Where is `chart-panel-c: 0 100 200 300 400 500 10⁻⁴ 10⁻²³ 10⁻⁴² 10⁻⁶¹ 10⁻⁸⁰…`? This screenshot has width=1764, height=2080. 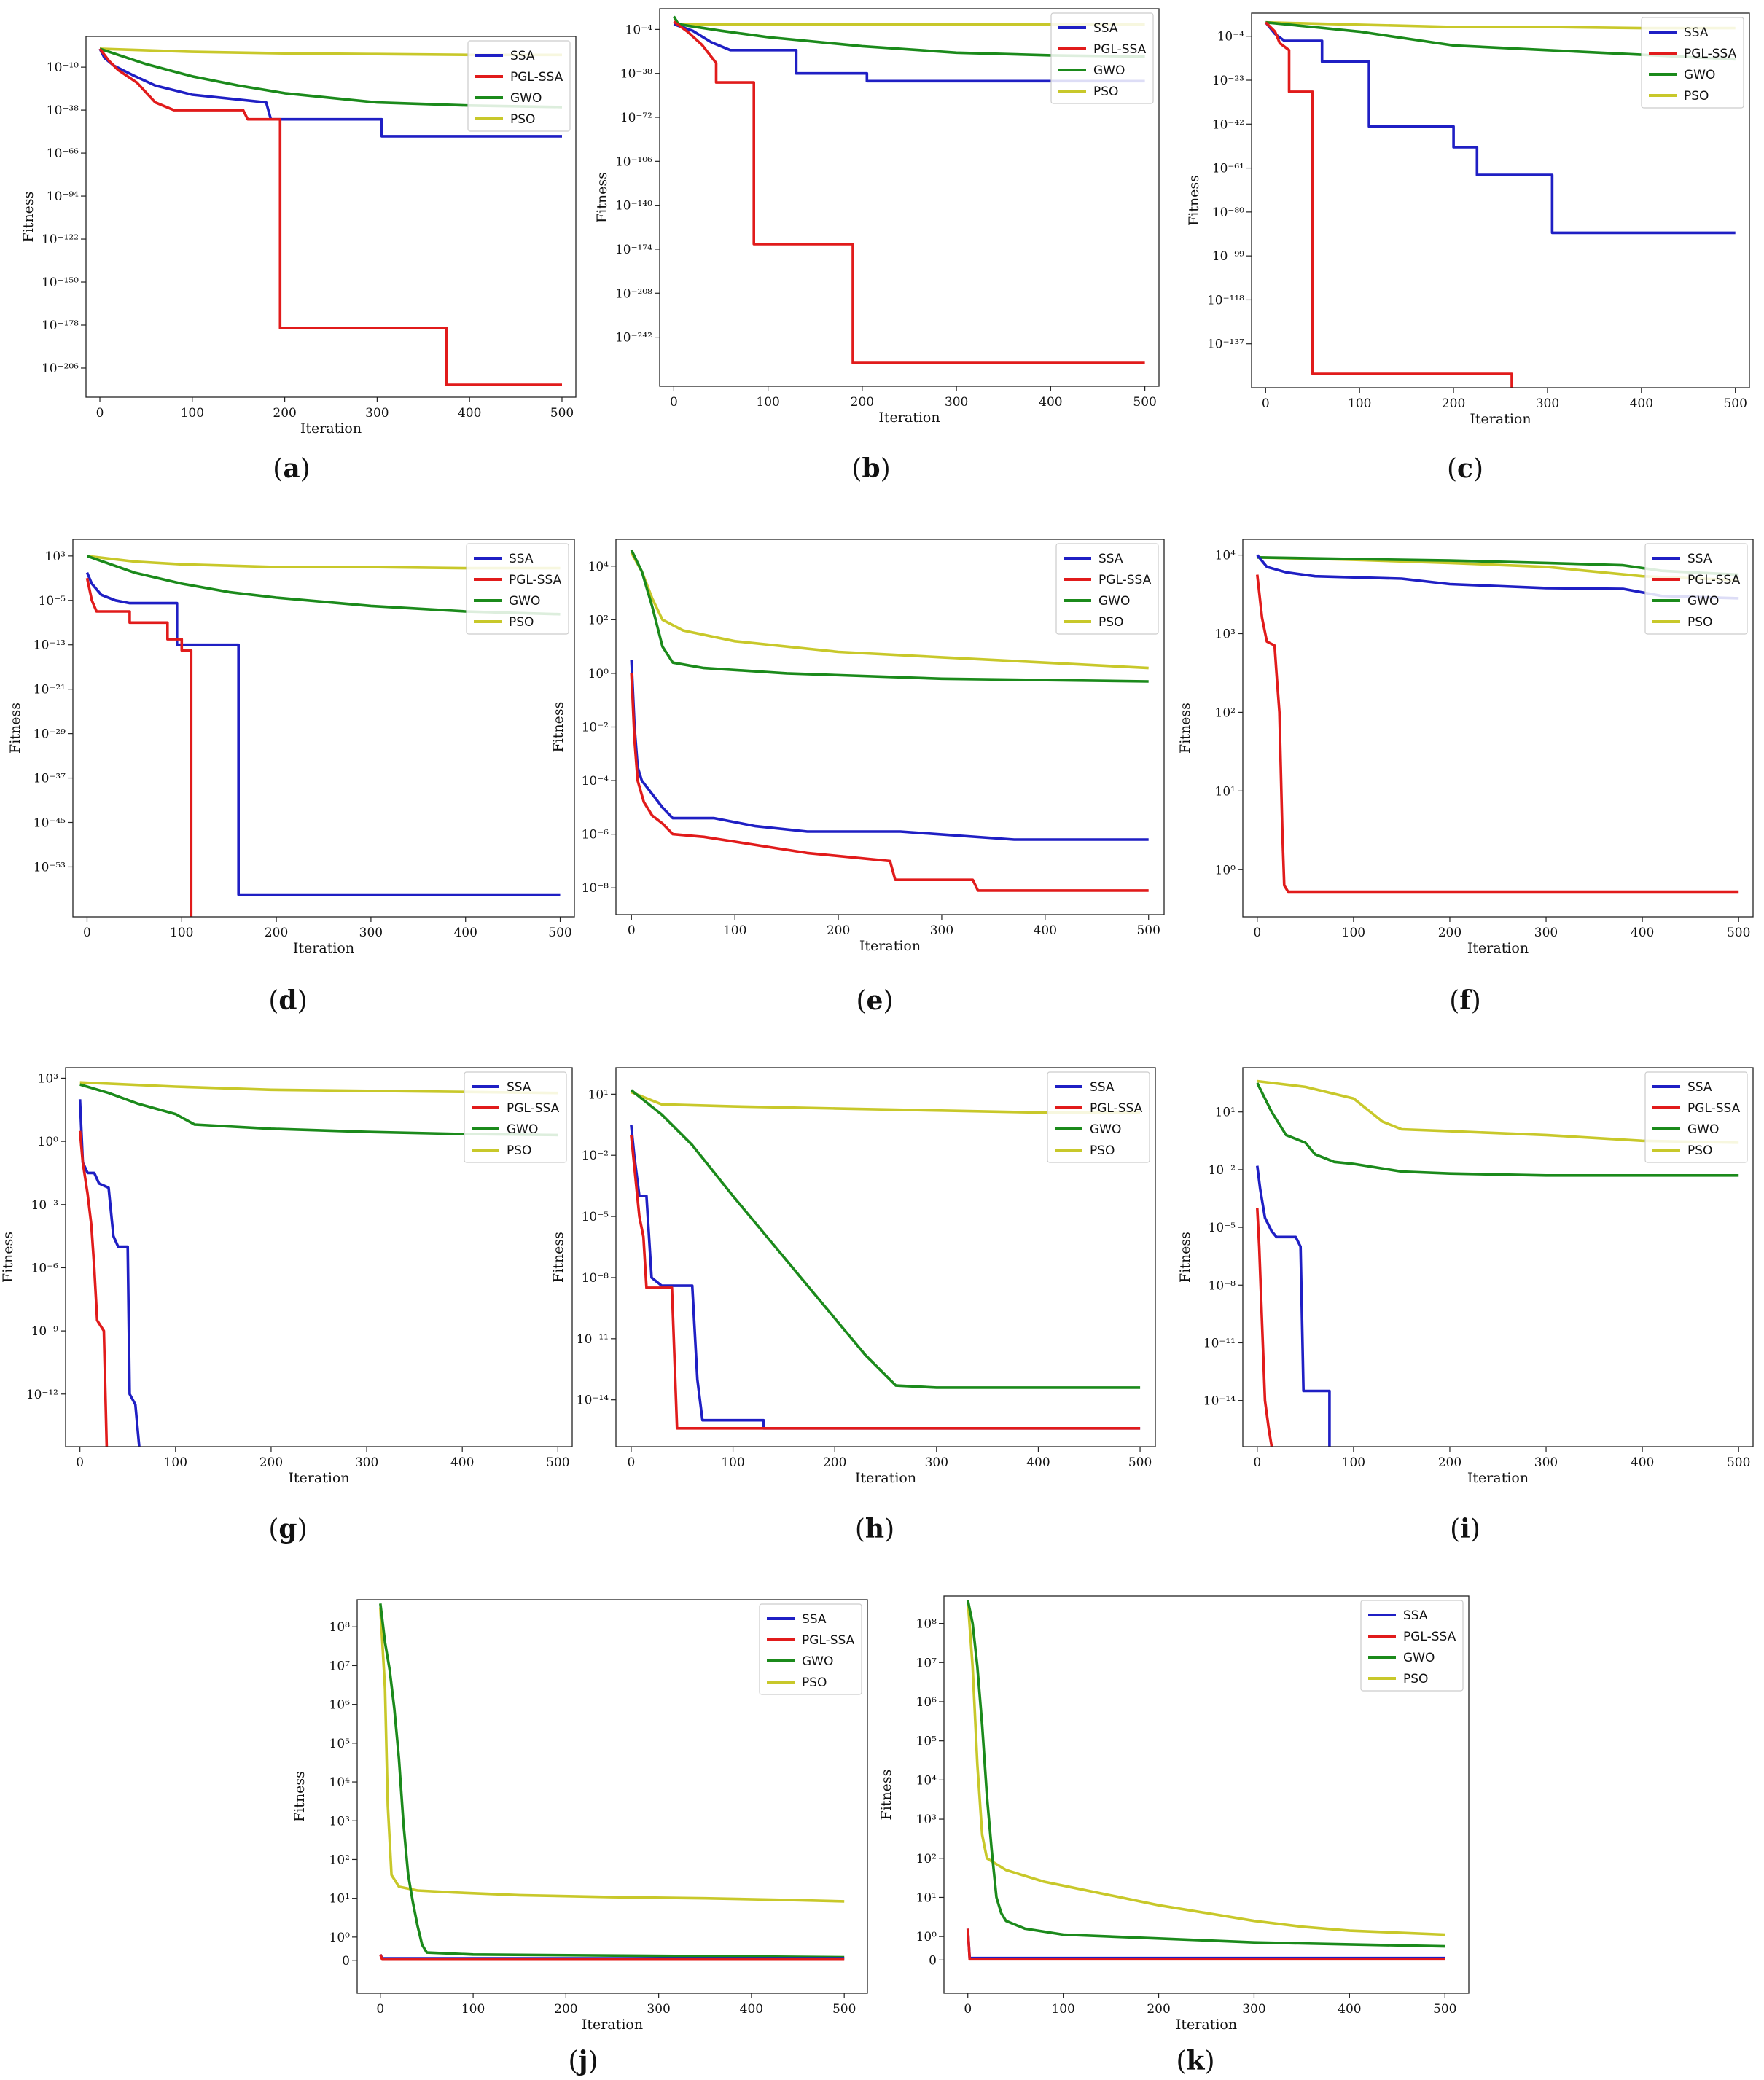 chart-panel-c: 0 100 200 300 400 500 10⁻⁴ 10⁻²³ 10⁻⁴² 10⁻⁶¹ 10⁻⁸⁰… is located at coordinates (1468, 248).